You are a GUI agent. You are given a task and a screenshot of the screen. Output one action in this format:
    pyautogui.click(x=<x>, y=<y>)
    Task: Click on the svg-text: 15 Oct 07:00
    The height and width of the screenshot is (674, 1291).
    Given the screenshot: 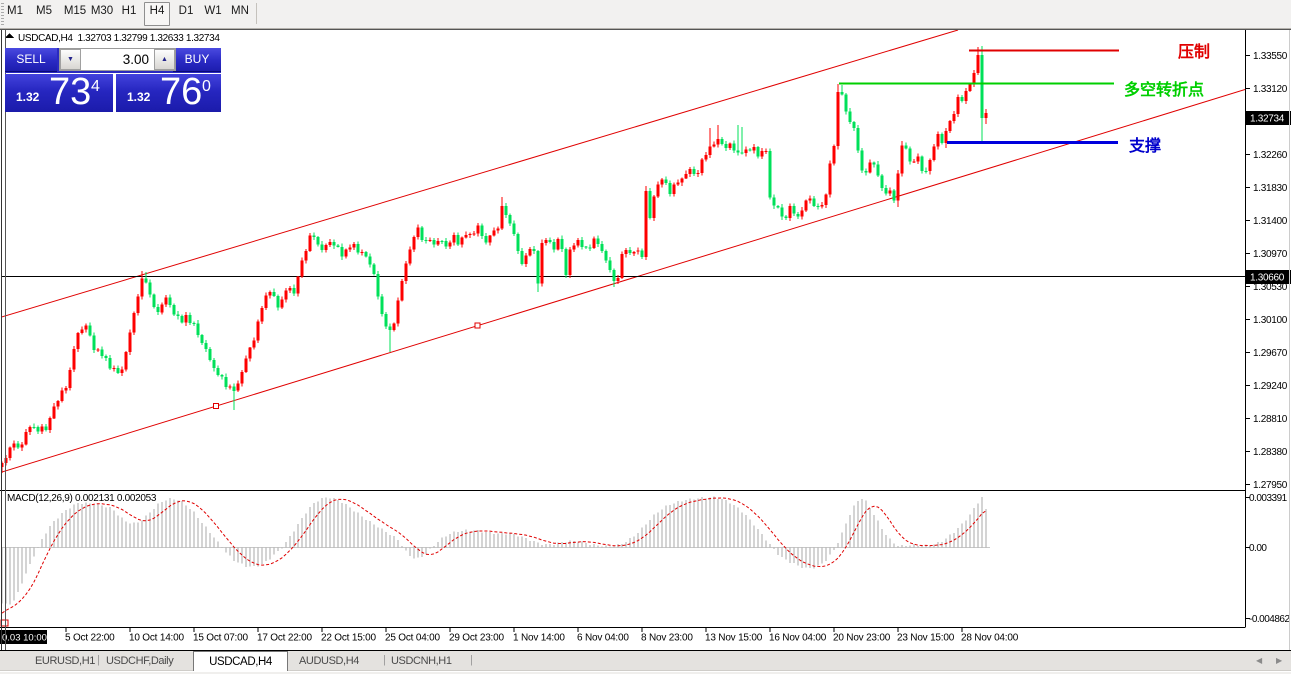 What is the action you would take?
    pyautogui.click(x=220, y=638)
    